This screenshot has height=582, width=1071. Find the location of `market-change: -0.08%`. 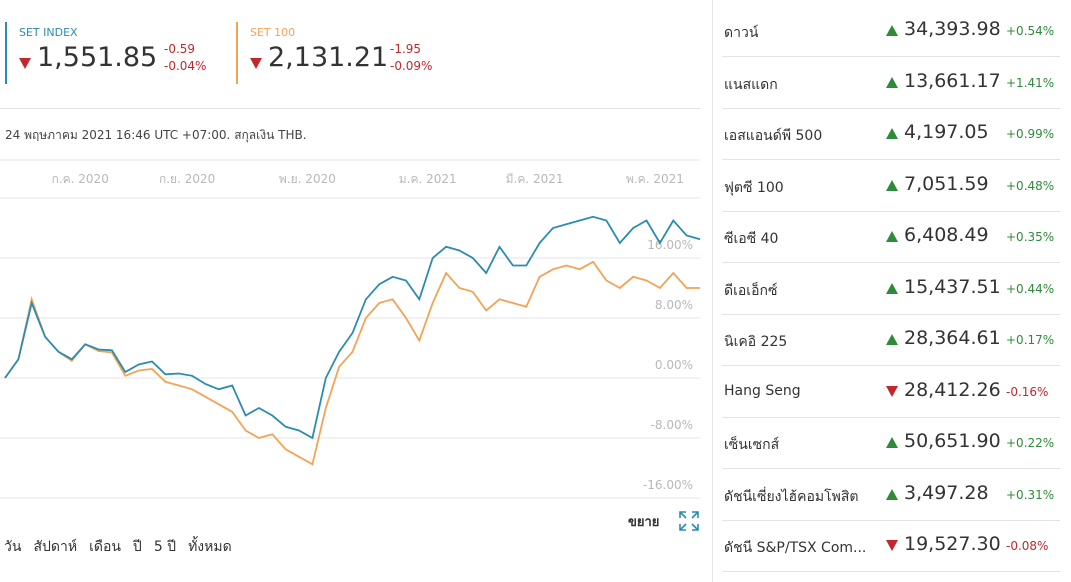

market-change: -0.08% is located at coordinates (1027, 546).